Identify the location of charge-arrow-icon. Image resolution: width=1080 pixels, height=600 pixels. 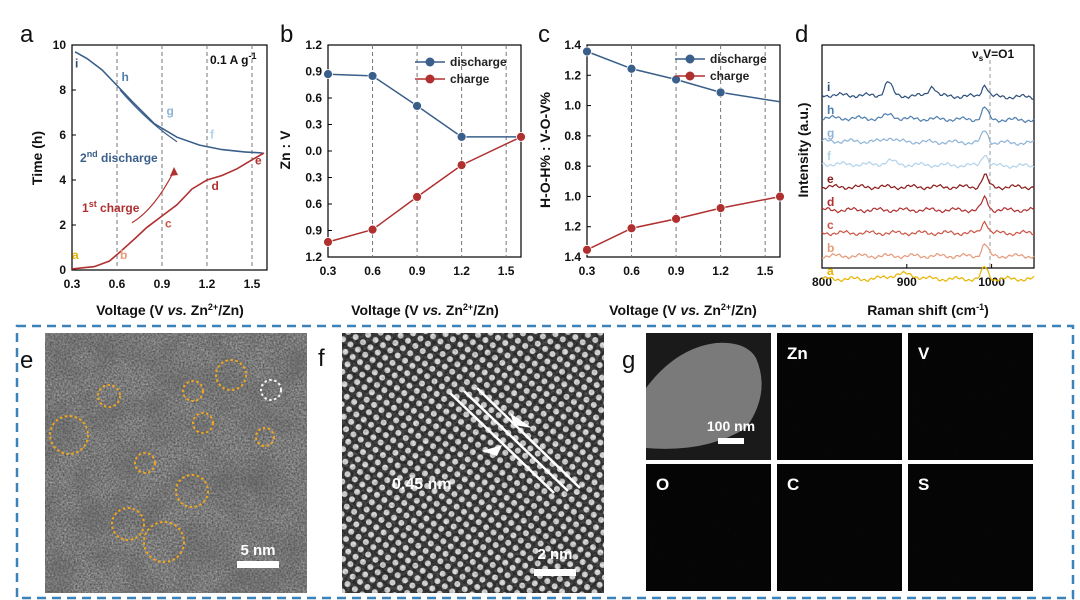
(174, 171).